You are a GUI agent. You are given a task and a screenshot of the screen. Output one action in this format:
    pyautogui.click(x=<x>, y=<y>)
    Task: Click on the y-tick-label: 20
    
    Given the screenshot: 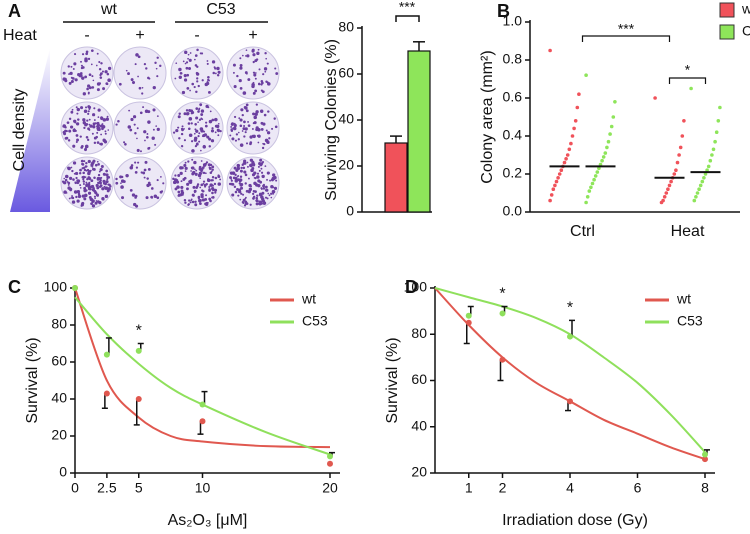 What is the action you would take?
    pyautogui.click(x=59, y=435)
    